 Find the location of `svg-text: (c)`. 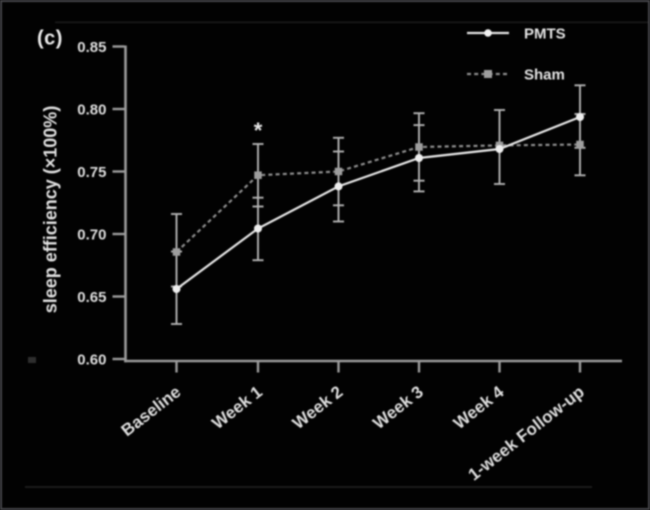

svg-text: (c) is located at coordinates (50, 39).